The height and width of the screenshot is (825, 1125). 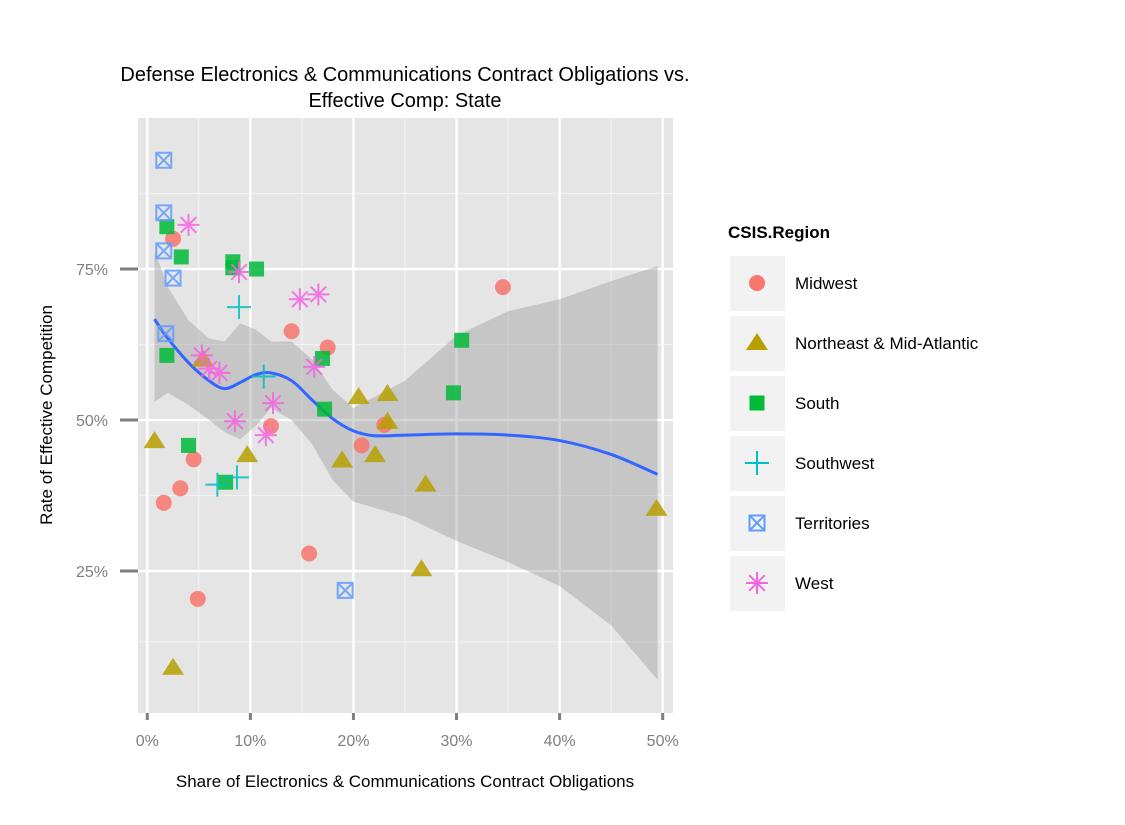 What do you see at coordinates (757, 341) in the screenshot?
I see `legend-key-triangle` at bounding box center [757, 341].